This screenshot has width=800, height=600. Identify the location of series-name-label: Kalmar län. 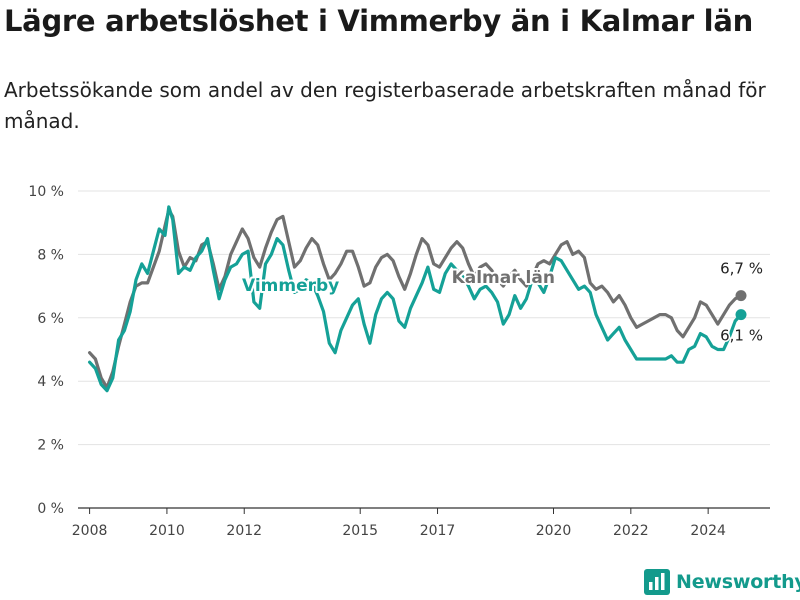
(503, 278).